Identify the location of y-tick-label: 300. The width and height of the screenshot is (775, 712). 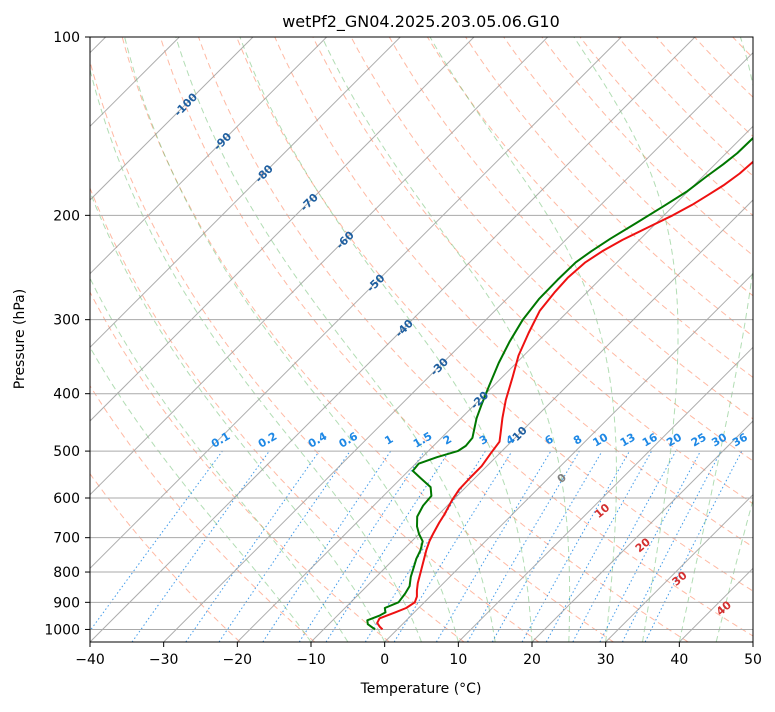
(66, 321).